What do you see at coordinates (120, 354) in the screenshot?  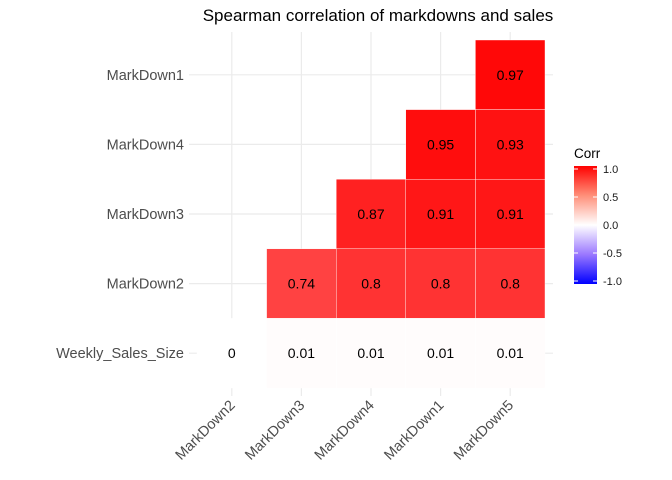 I see `y-tick-label: Weekly_Sales_Size` at bounding box center [120, 354].